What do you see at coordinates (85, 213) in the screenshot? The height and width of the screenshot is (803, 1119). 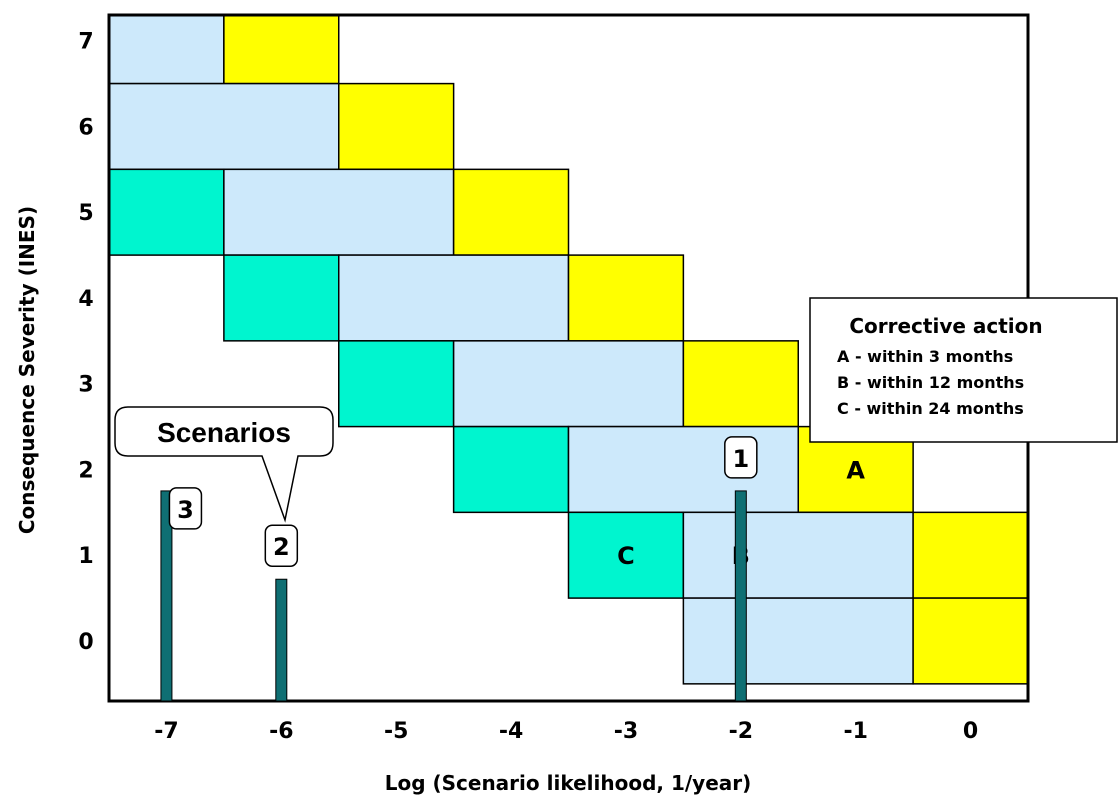 I see `y-tick-label: 5` at bounding box center [85, 213].